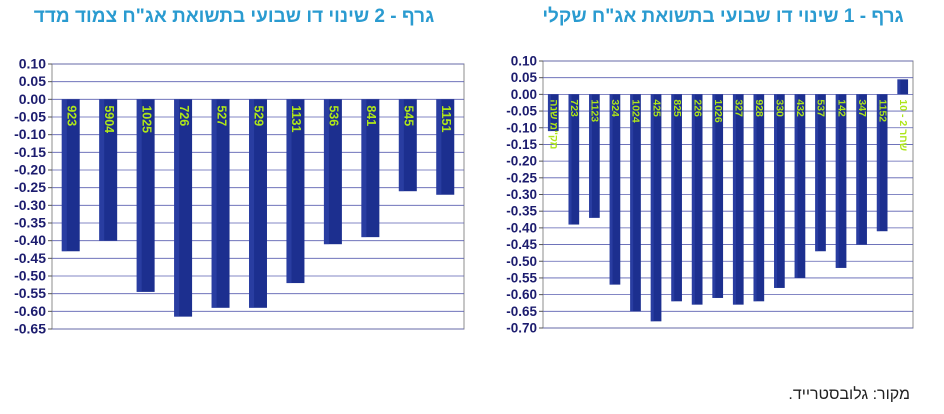  I want to click on y-tick-label: 0.10, so click(32, 64).